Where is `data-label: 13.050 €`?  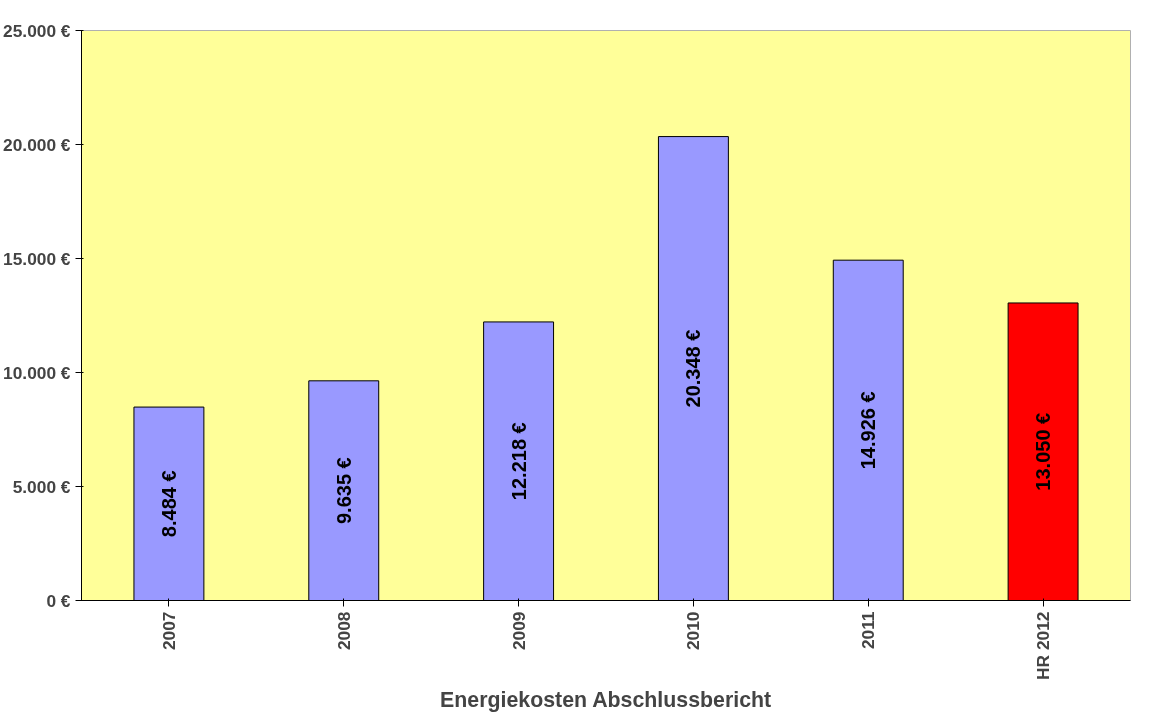 data-label: 13.050 € is located at coordinates (1043, 451).